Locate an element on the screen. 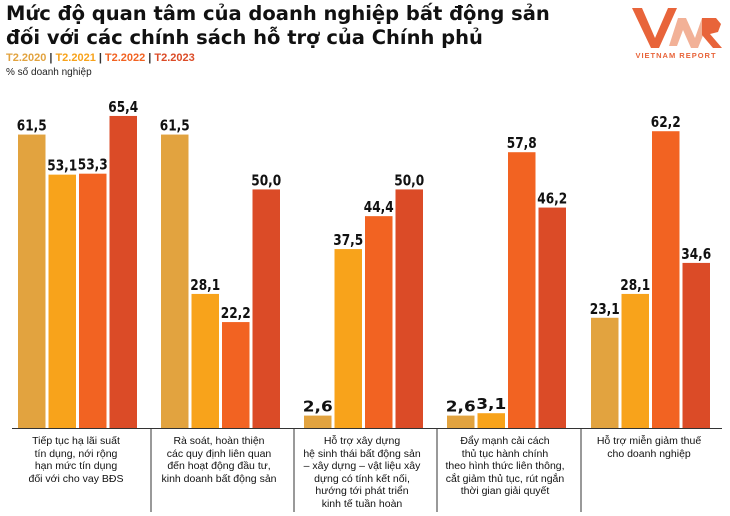 The image size is (730, 516). data-label: 46,2 is located at coordinates (552, 199).